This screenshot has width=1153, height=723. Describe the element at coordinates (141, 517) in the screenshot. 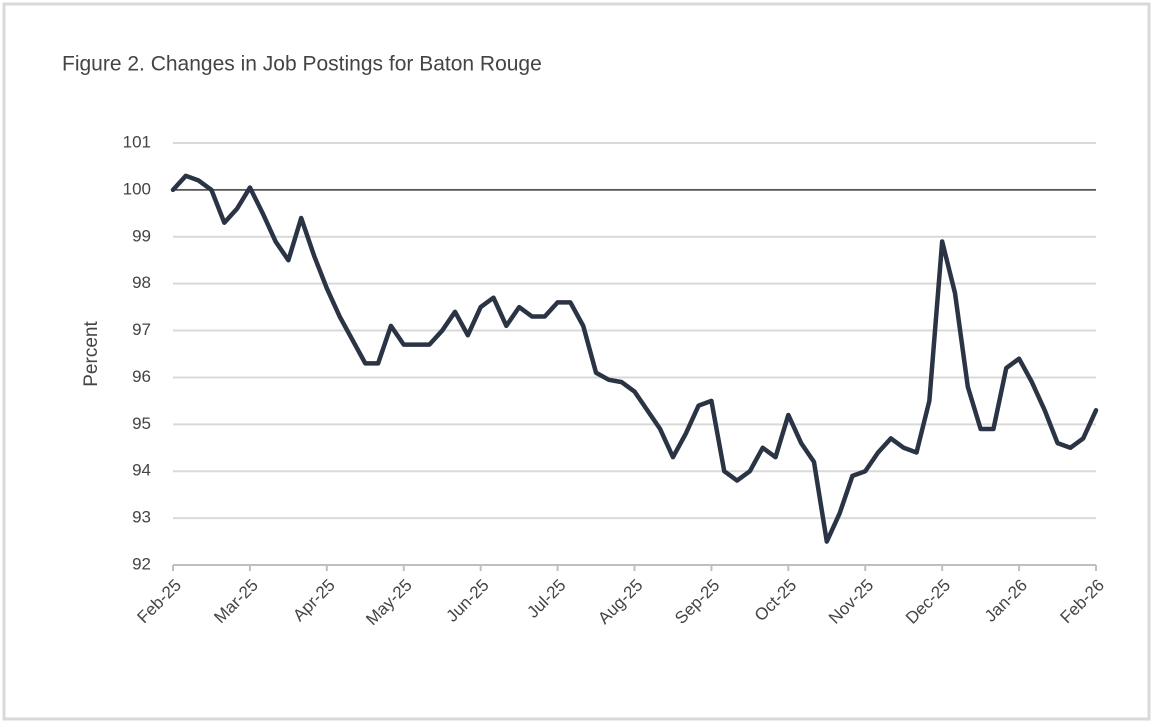

I see `y-tick-label: 93` at that location.